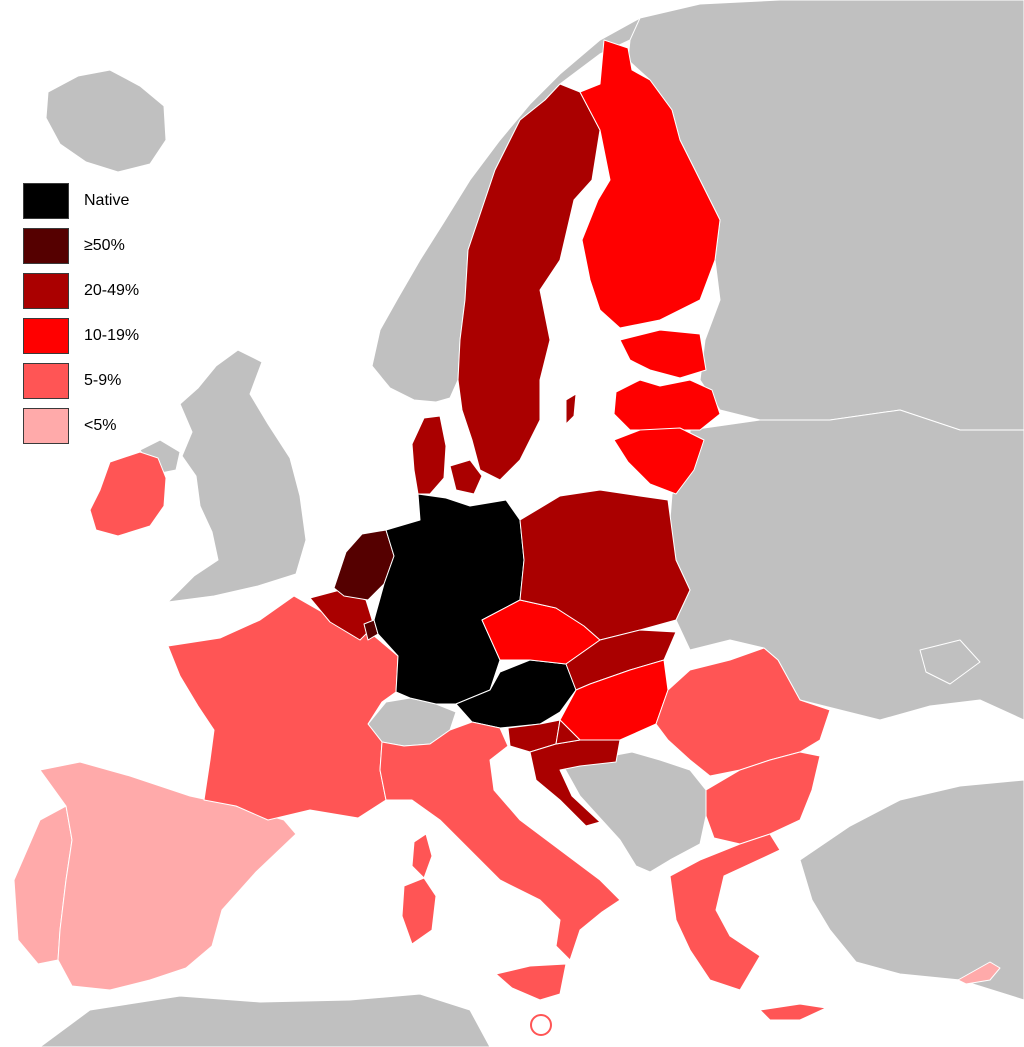 The image size is (1024, 1047). I want to click on legend-item-5-9: 5-9%, so click(81, 381).